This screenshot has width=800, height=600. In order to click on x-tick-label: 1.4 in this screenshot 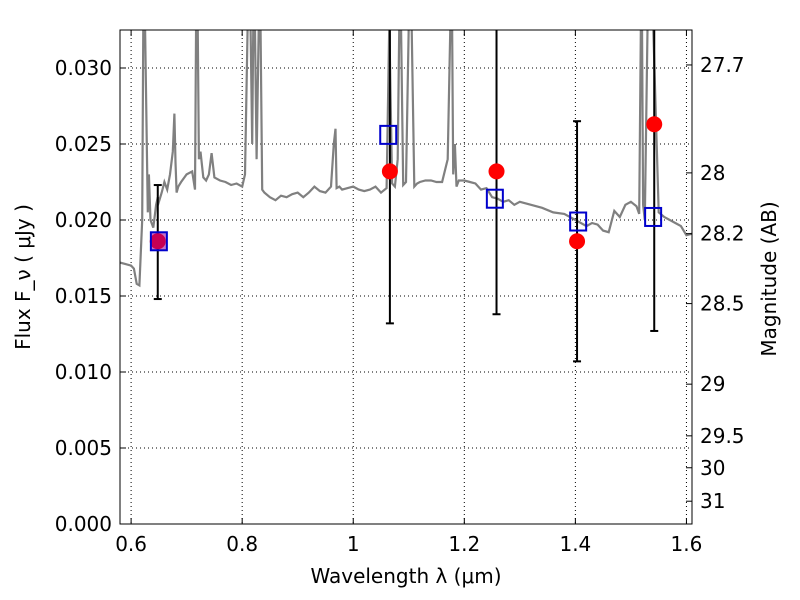, I will do `click(575, 544)`.